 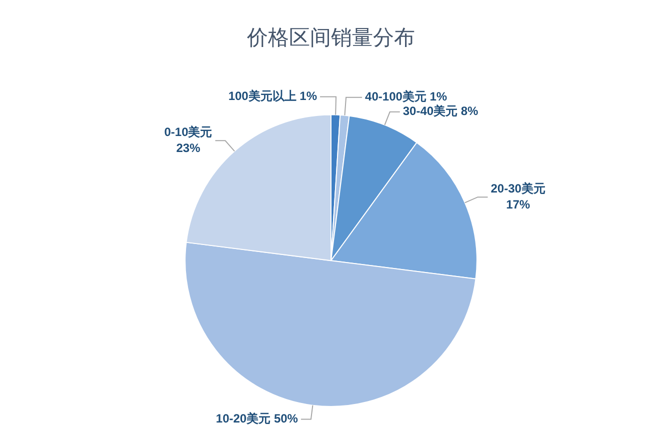 What do you see at coordinates (188, 131) in the screenshot?
I see `slice-label: 0-10美元` at bounding box center [188, 131].